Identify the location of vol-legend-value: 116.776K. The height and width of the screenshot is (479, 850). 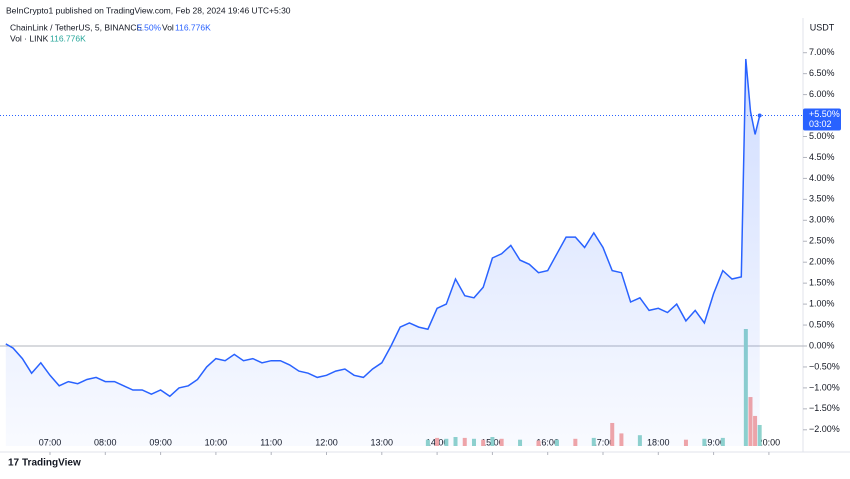
(68, 38).